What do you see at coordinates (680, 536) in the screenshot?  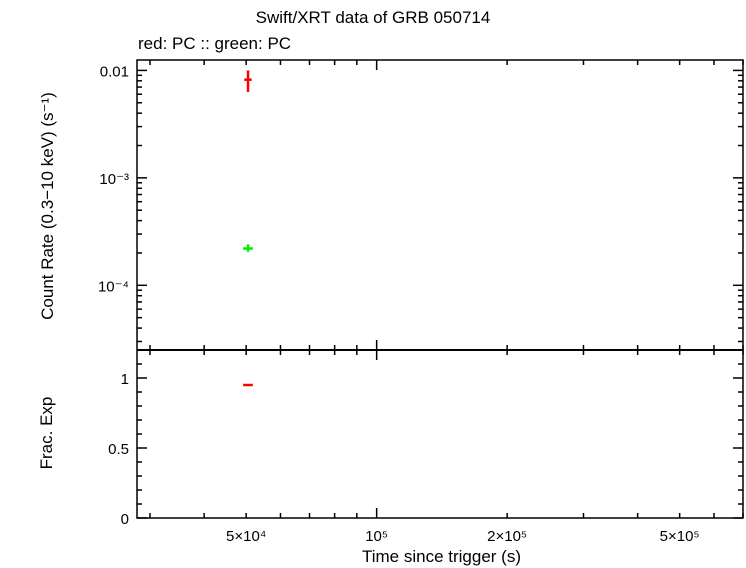 I see `x-tick-label: 5×10⁵` at bounding box center [680, 536].